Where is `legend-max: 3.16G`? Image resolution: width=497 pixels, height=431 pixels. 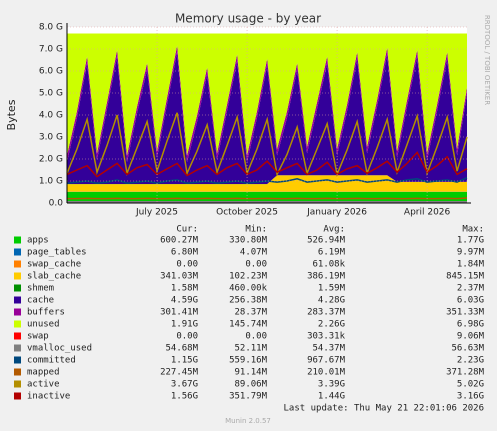 legend-max: 3.16G is located at coordinates (470, 397).